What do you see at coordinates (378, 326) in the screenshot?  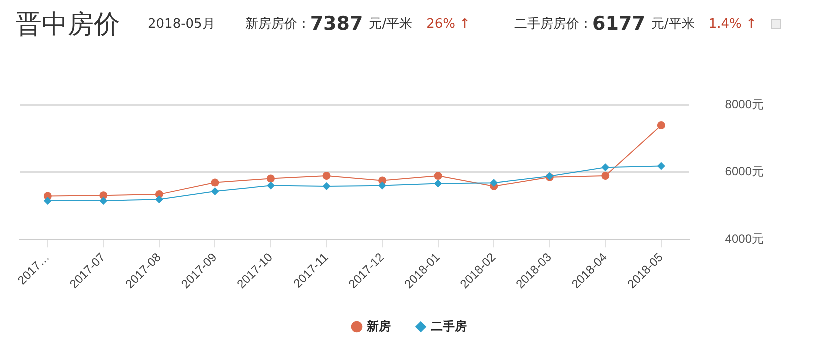 I see `legend-label: 新房` at bounding box center [378, 326].